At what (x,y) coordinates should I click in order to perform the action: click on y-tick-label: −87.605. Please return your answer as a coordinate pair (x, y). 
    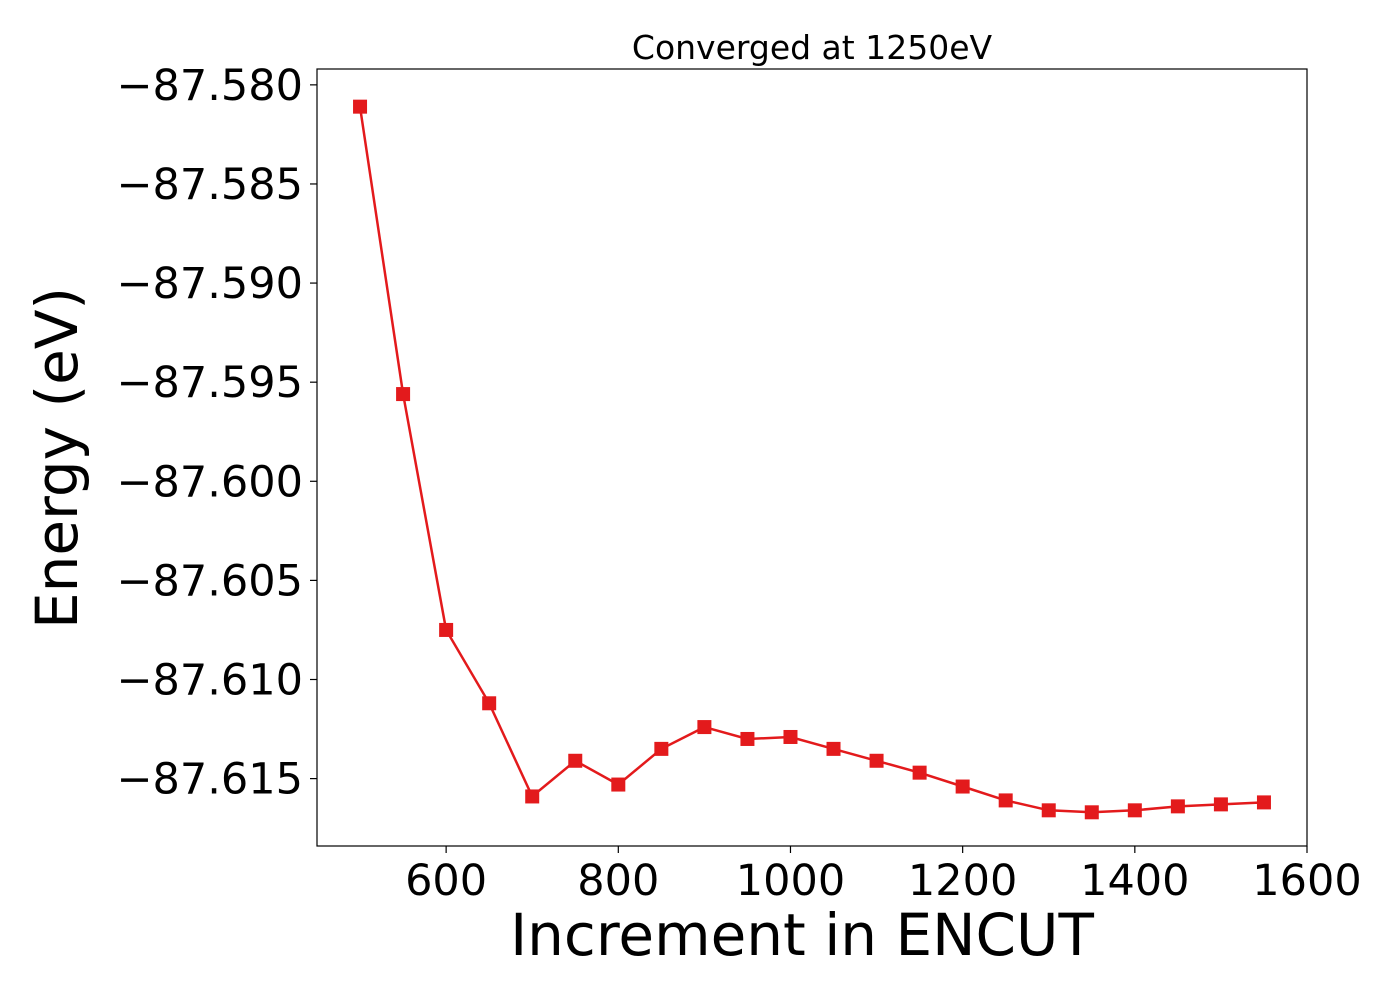
    Looking at the image, I should click on (210, 581).